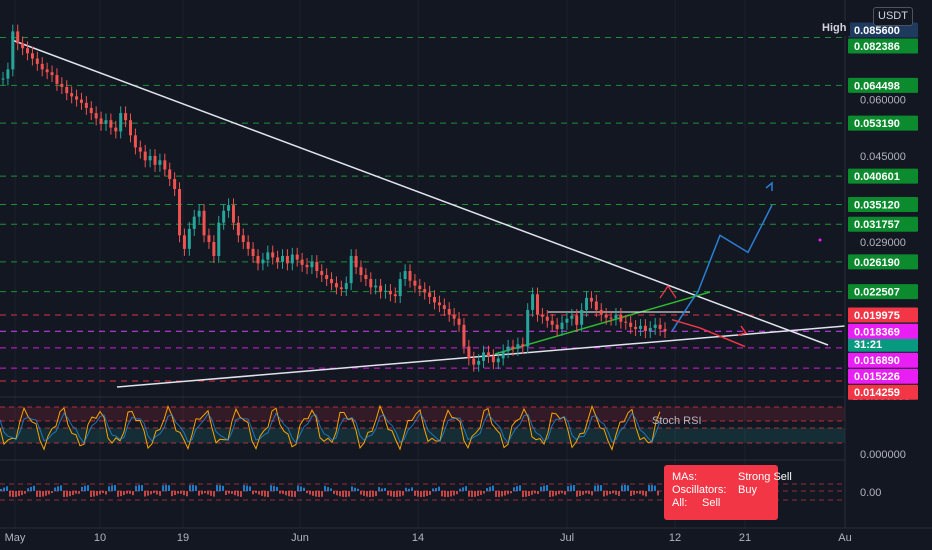 The image size is (932, 550). I want to click on time-tick-label: 19, so click(183, 538).